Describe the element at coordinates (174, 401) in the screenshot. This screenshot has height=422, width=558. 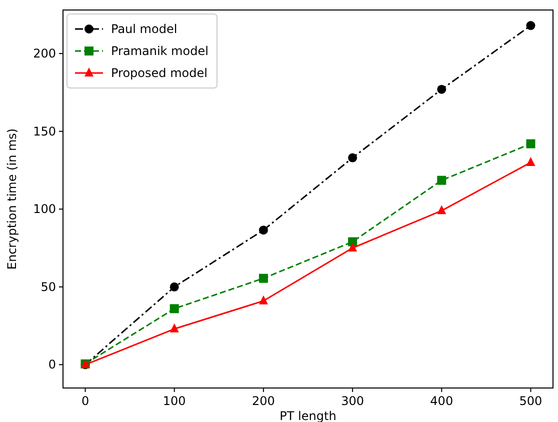
I see `x-tick-label: 100` at that location.